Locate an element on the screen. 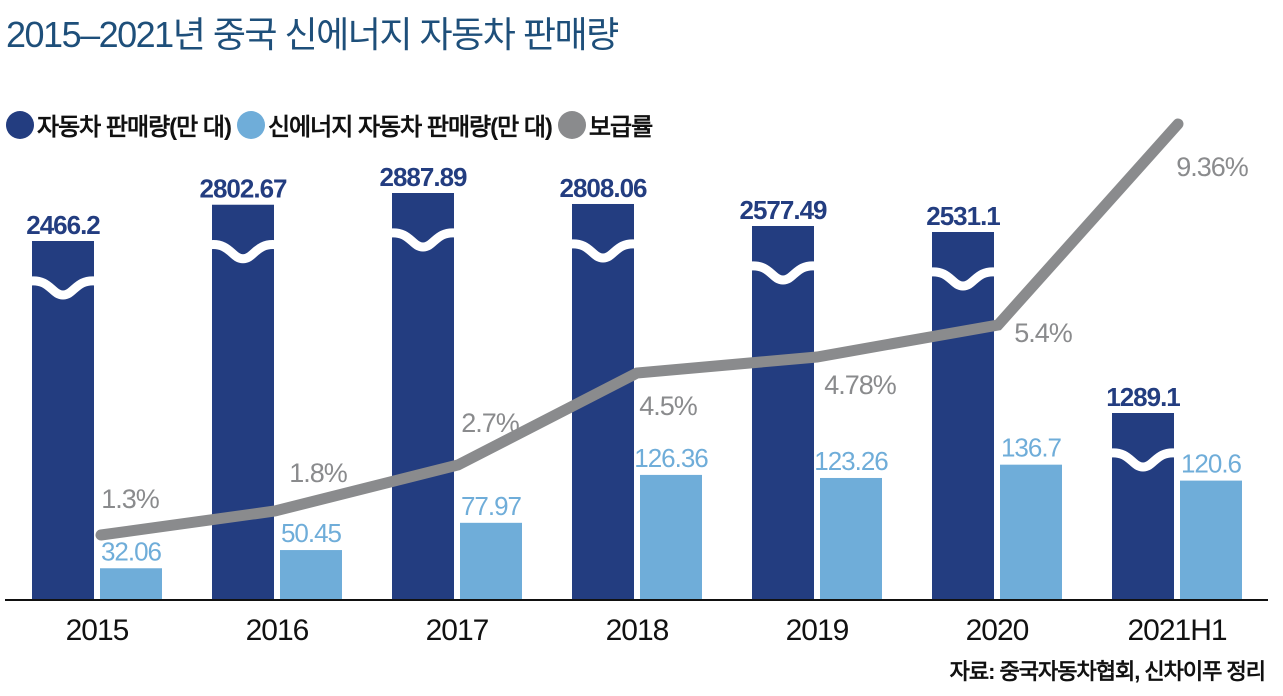 This screenshot has height=696, width=1283. label-penetration-rate: 4.78% is located at coordinates (860, 385).